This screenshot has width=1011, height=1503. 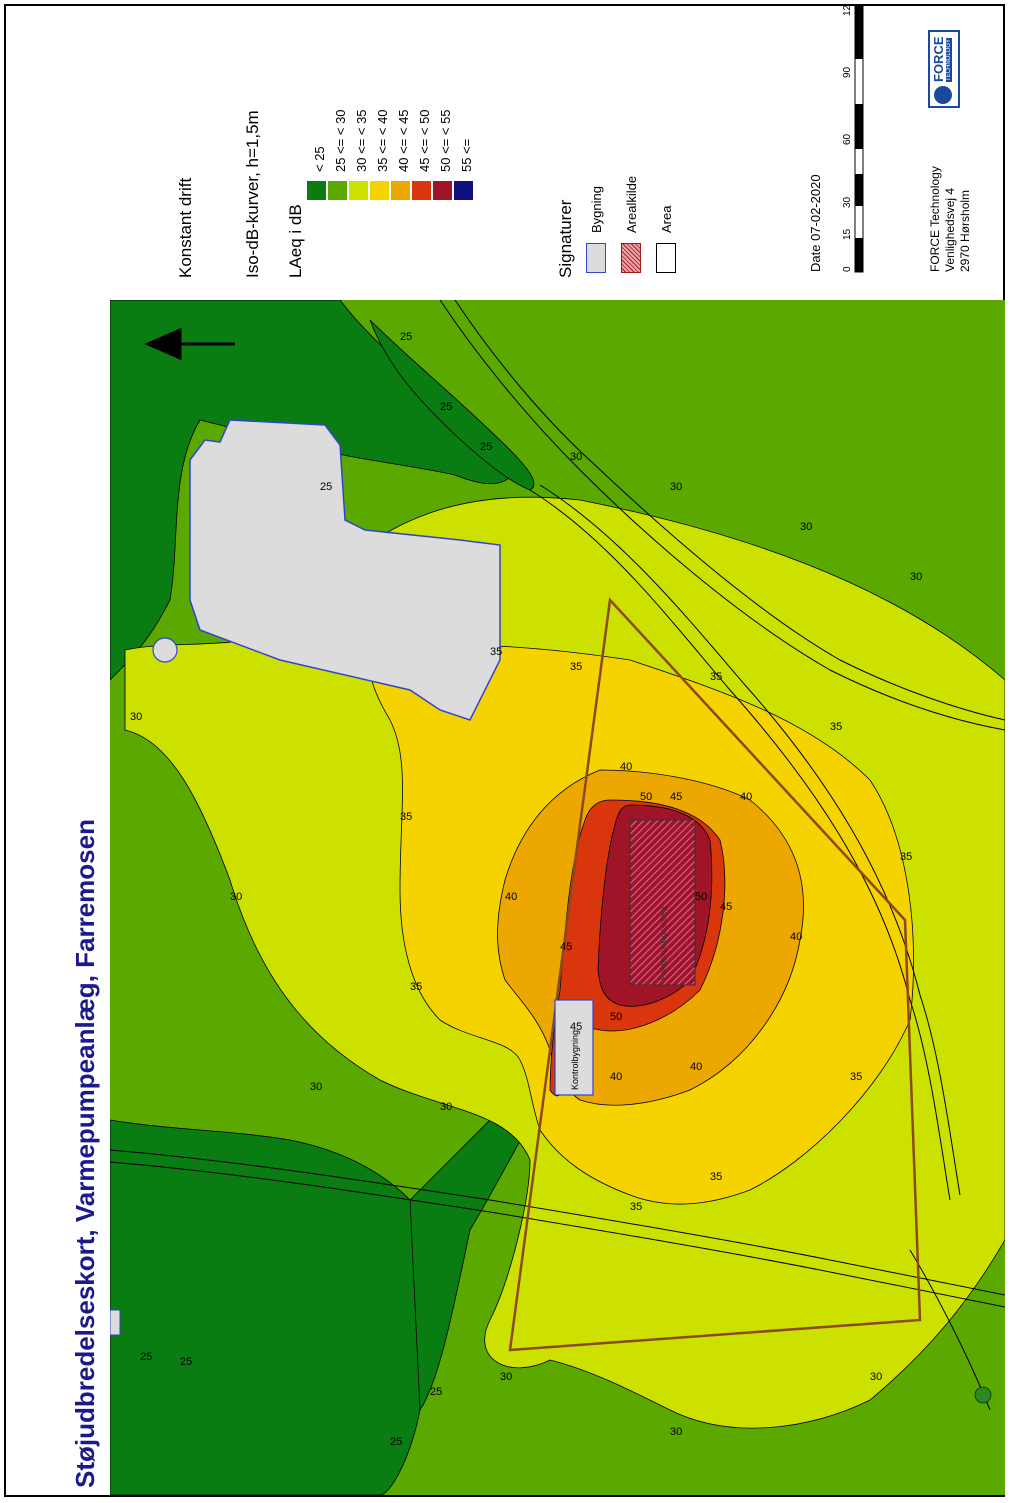 What do you see at coordinates (565, 238) in the screenshot?
I see `signatures-heading: Signaturer` at bounding box center [565, 238].